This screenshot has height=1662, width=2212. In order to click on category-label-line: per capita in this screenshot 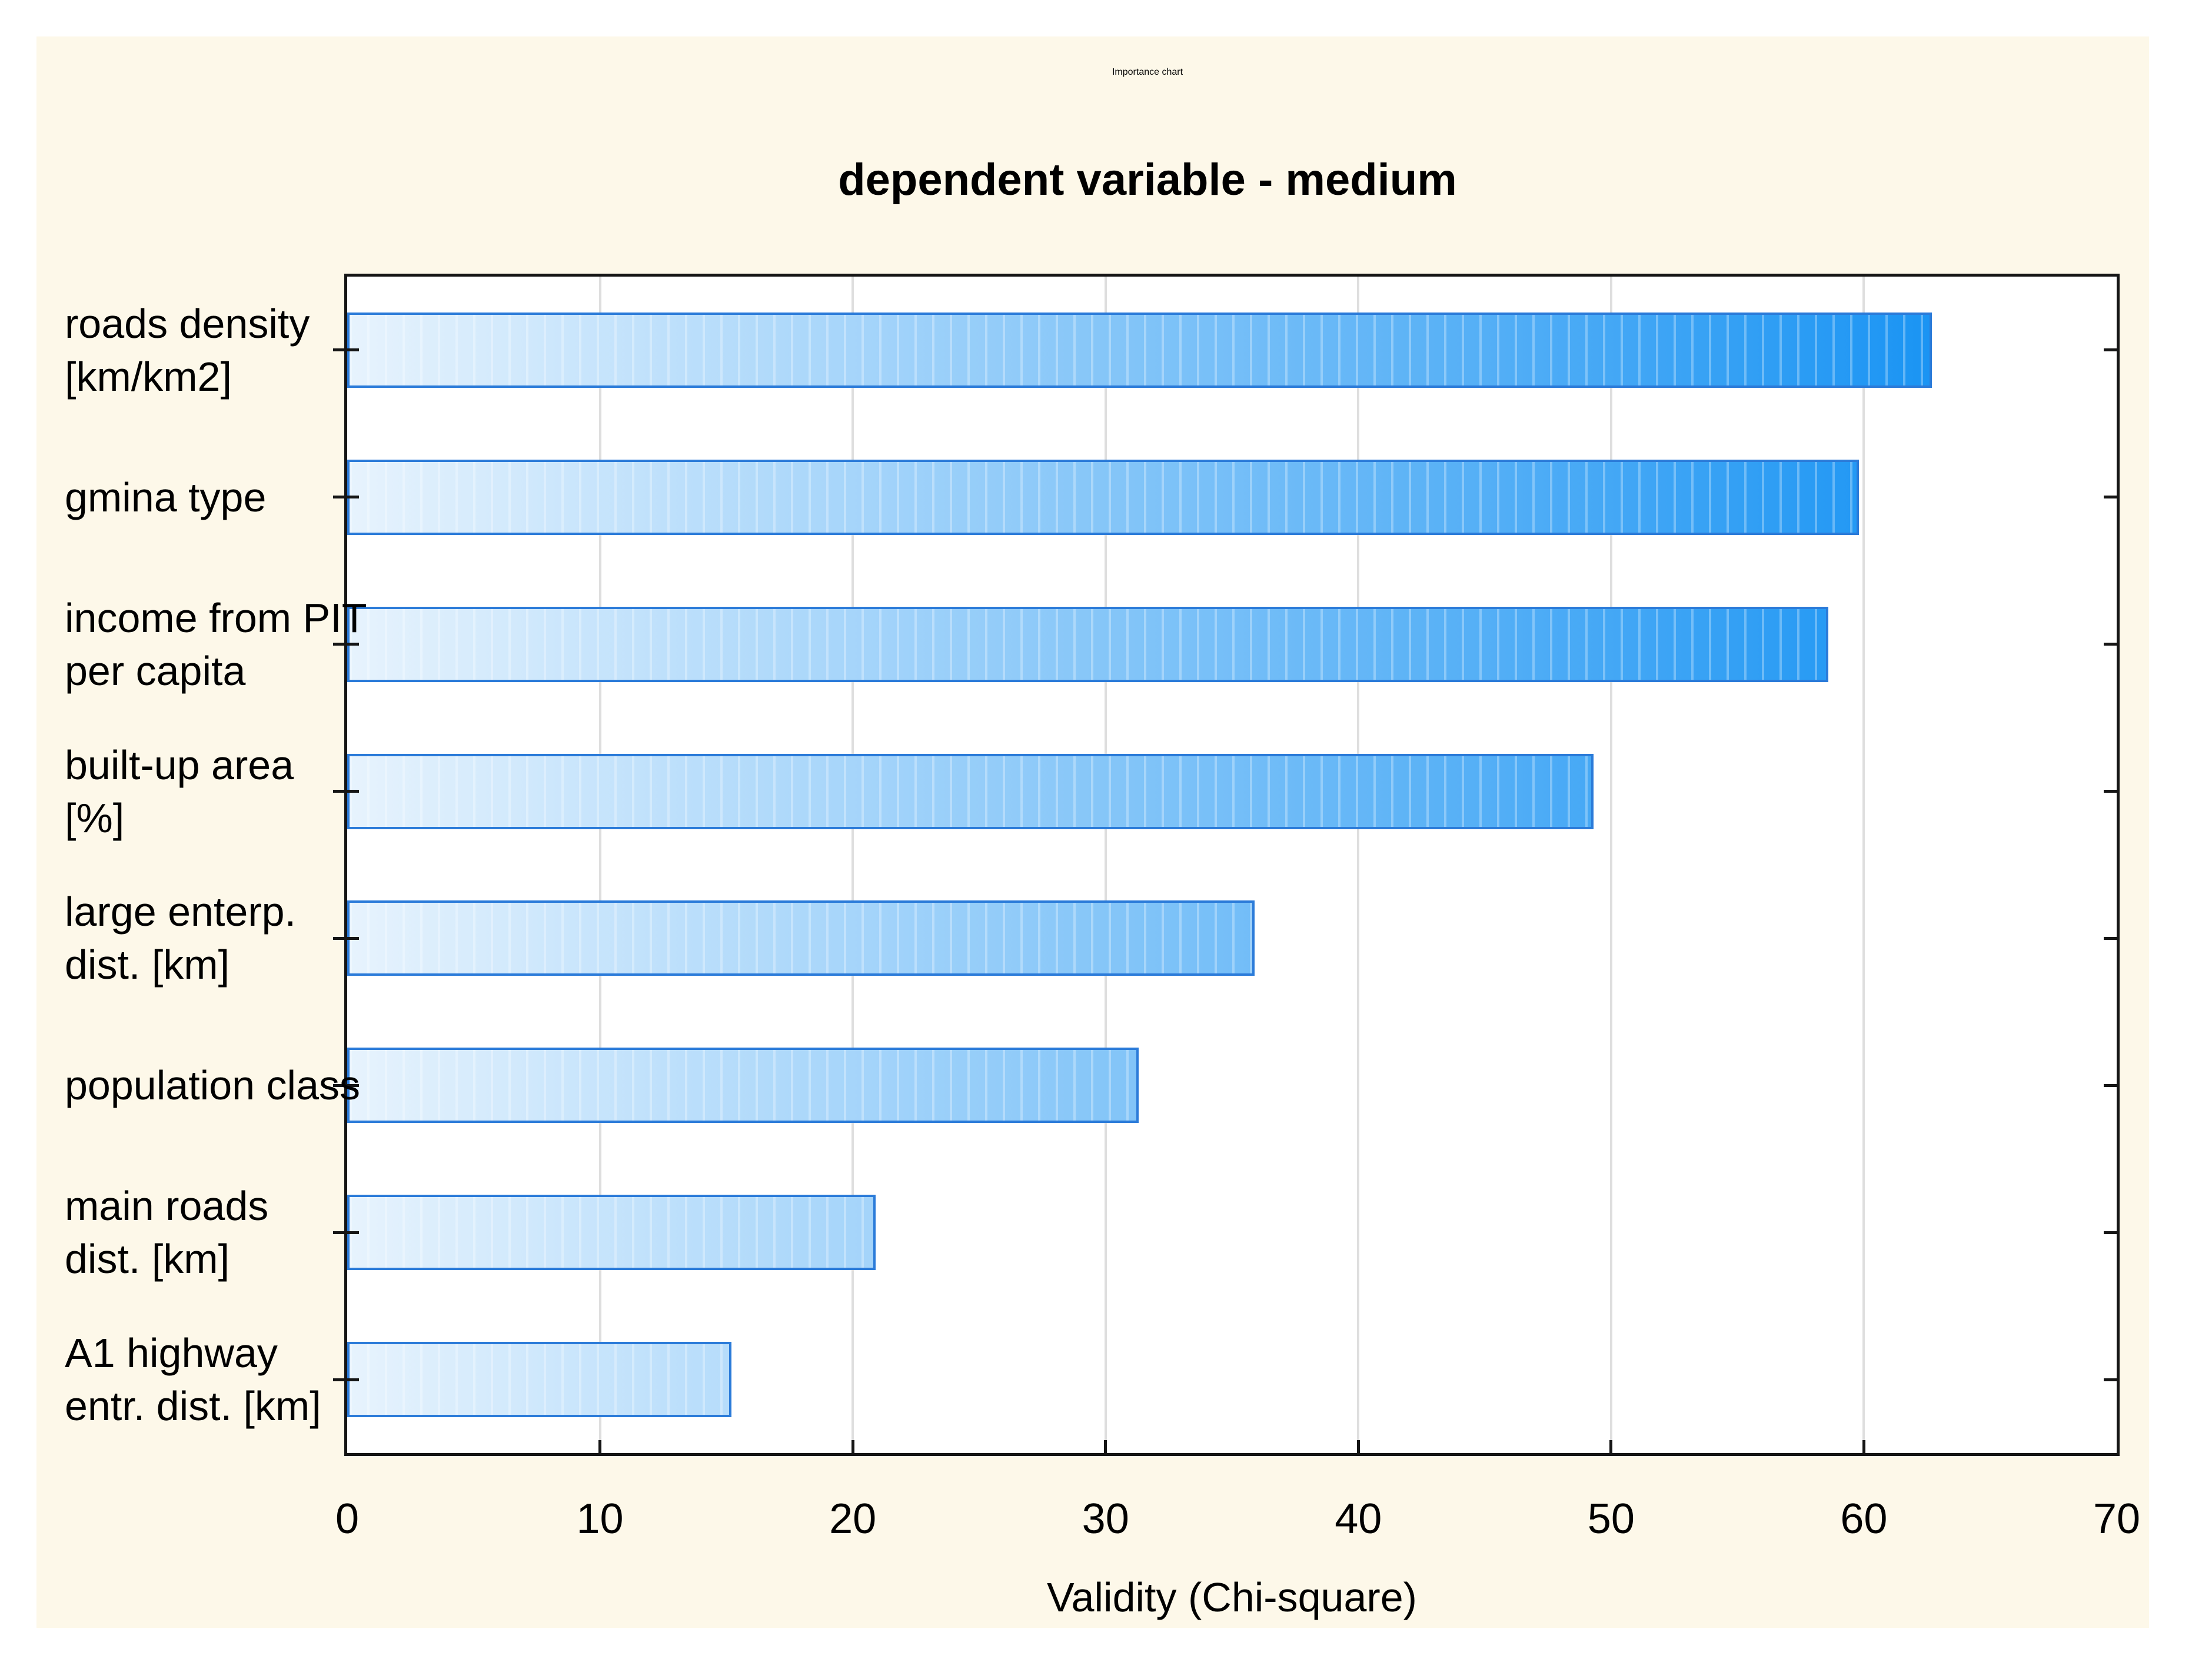, I will do `click(155, 670)`.